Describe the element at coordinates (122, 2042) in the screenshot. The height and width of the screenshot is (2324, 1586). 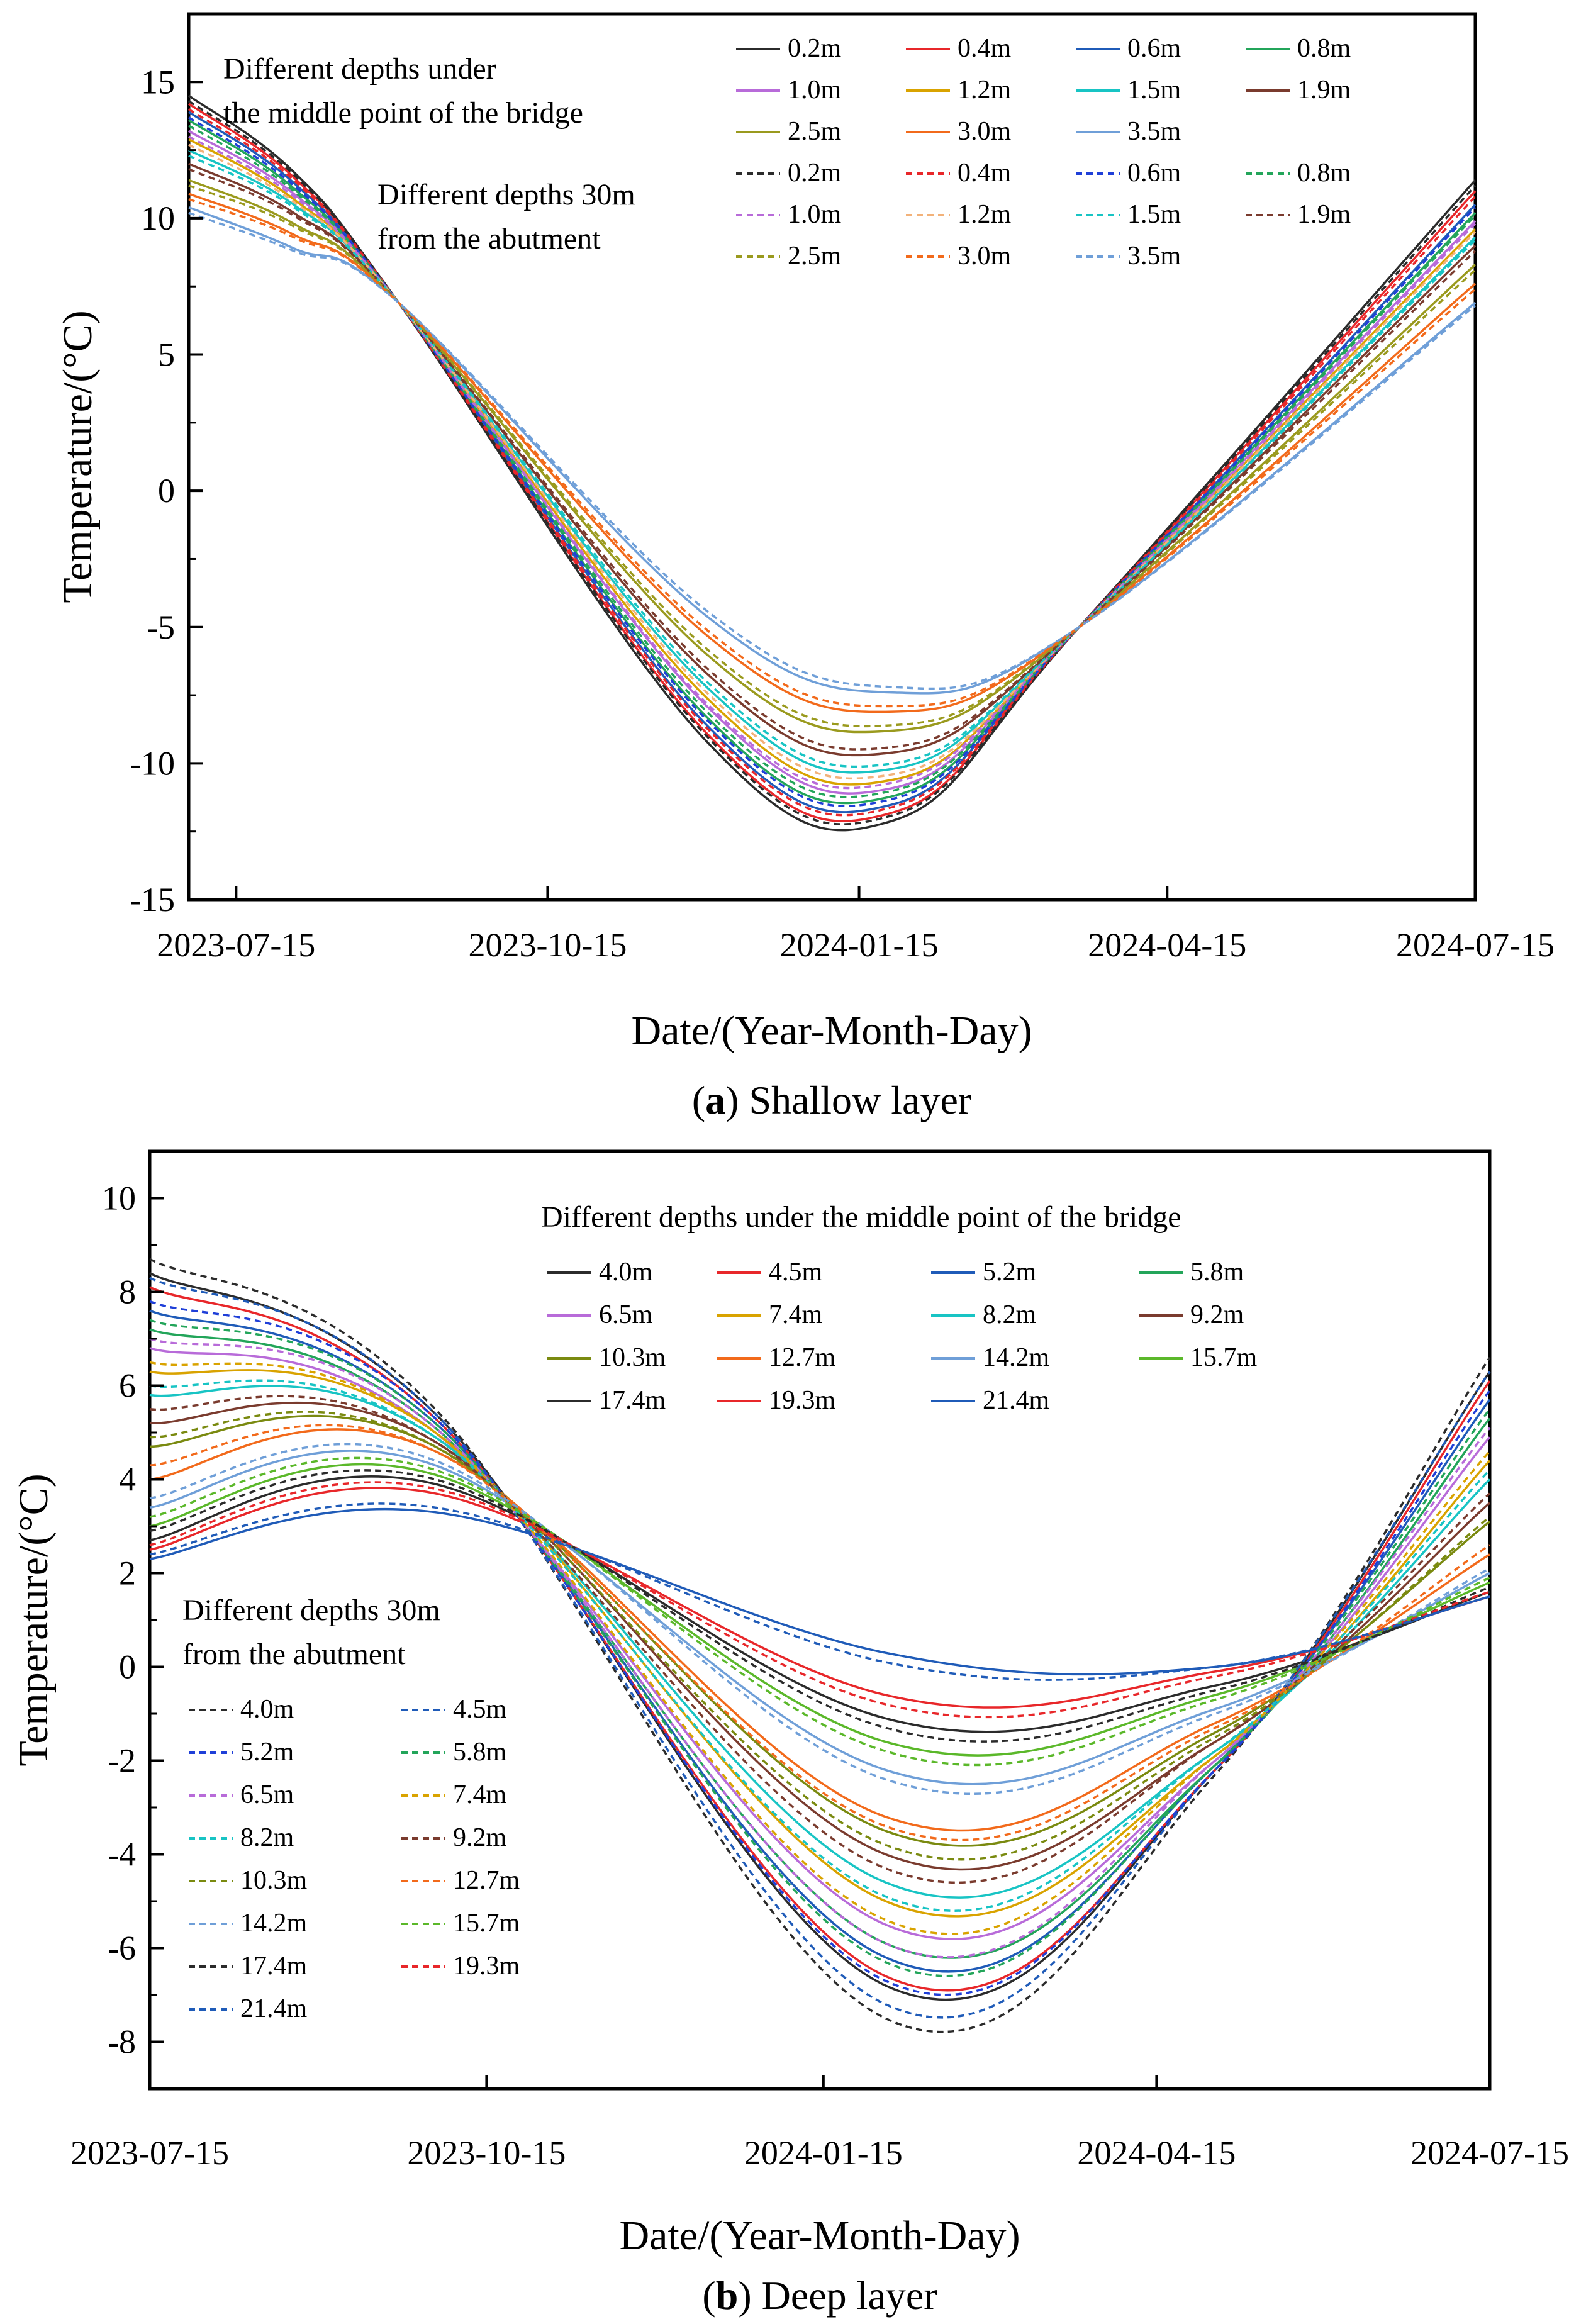
I see `b-y-tick-label: -8` at that location.